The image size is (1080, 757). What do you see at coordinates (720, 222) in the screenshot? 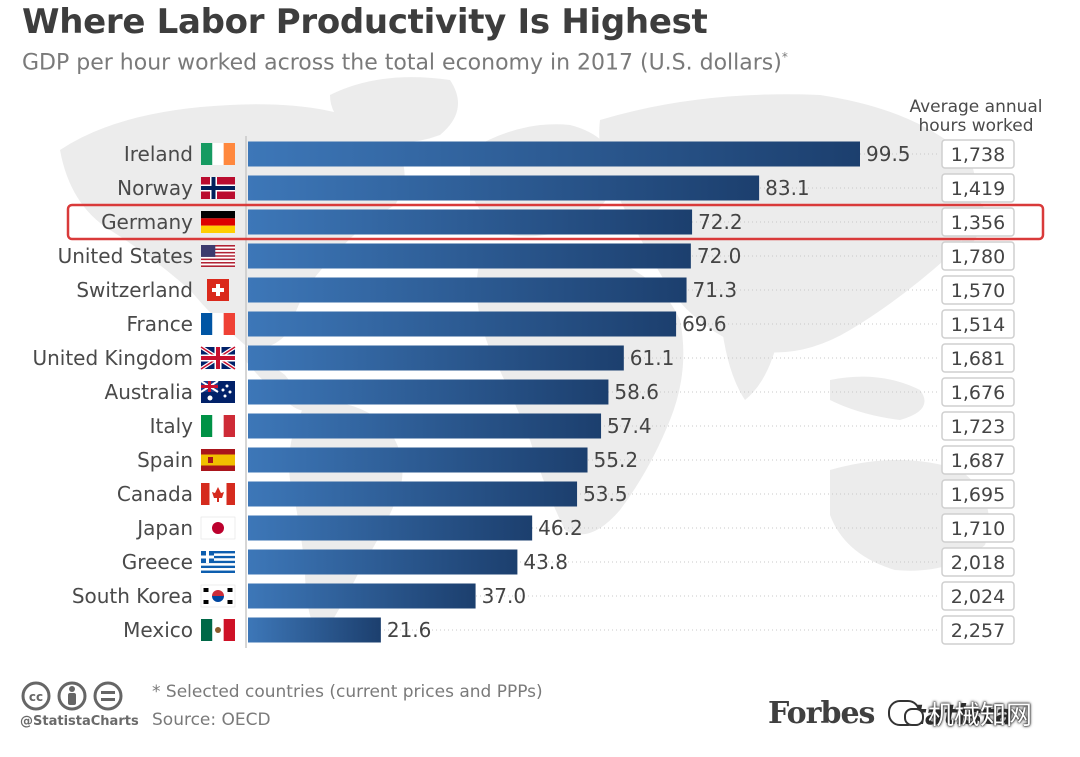
I see `value-label: 72.2` at bounding box center [720, 222].